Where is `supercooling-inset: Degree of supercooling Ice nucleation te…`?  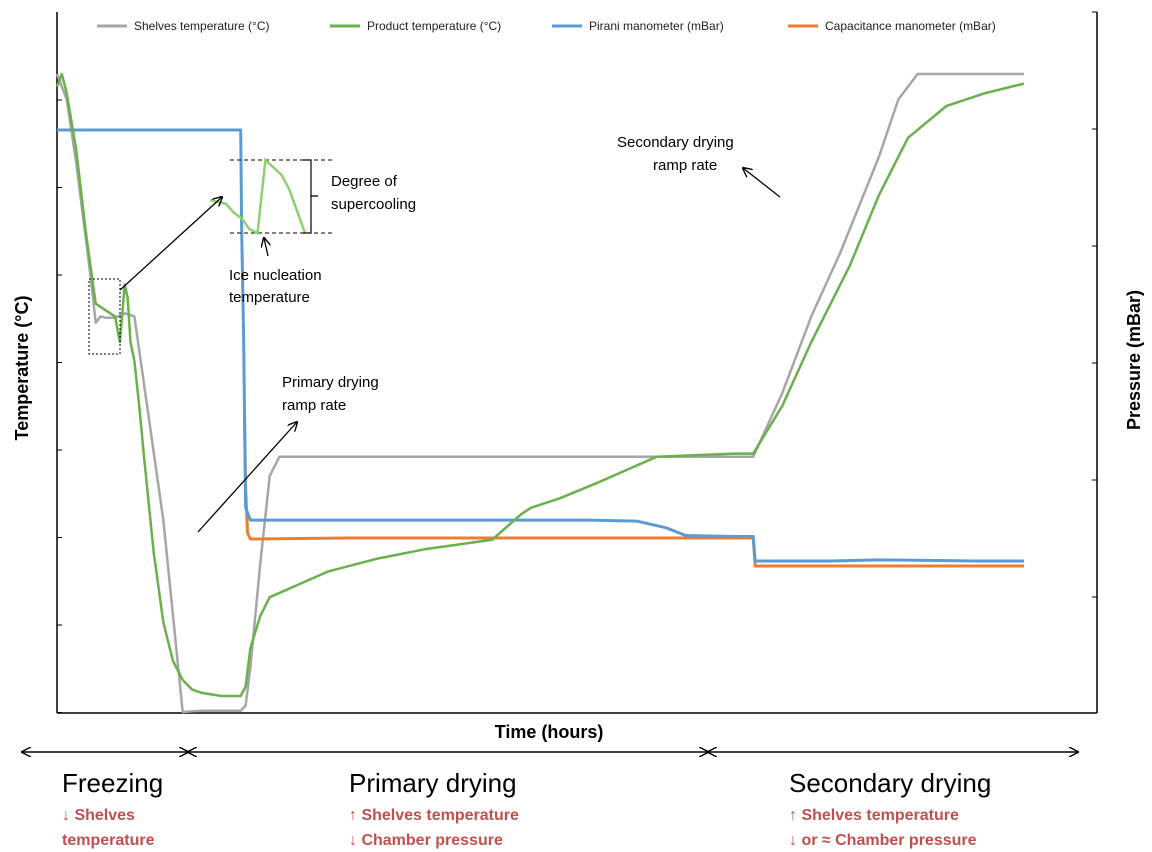
supercooling-inset: Degree of supercooling Ice nucleation te… is located at coordinates (252, 256).